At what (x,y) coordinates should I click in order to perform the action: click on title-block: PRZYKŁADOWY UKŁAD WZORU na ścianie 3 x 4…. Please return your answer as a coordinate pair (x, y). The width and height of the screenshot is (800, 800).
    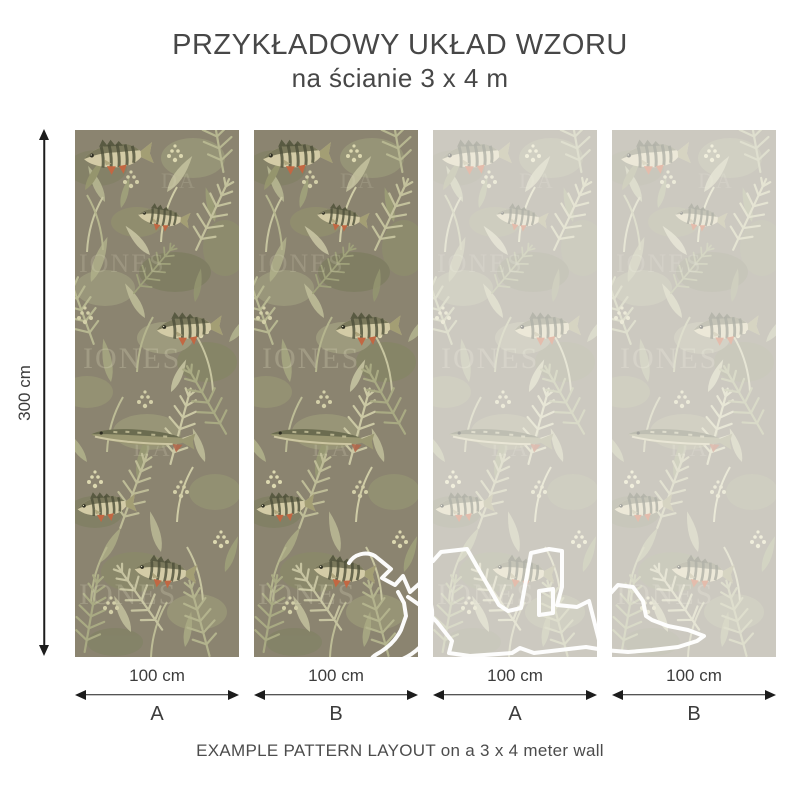
    Looking at the image, I should click on (400, 61).